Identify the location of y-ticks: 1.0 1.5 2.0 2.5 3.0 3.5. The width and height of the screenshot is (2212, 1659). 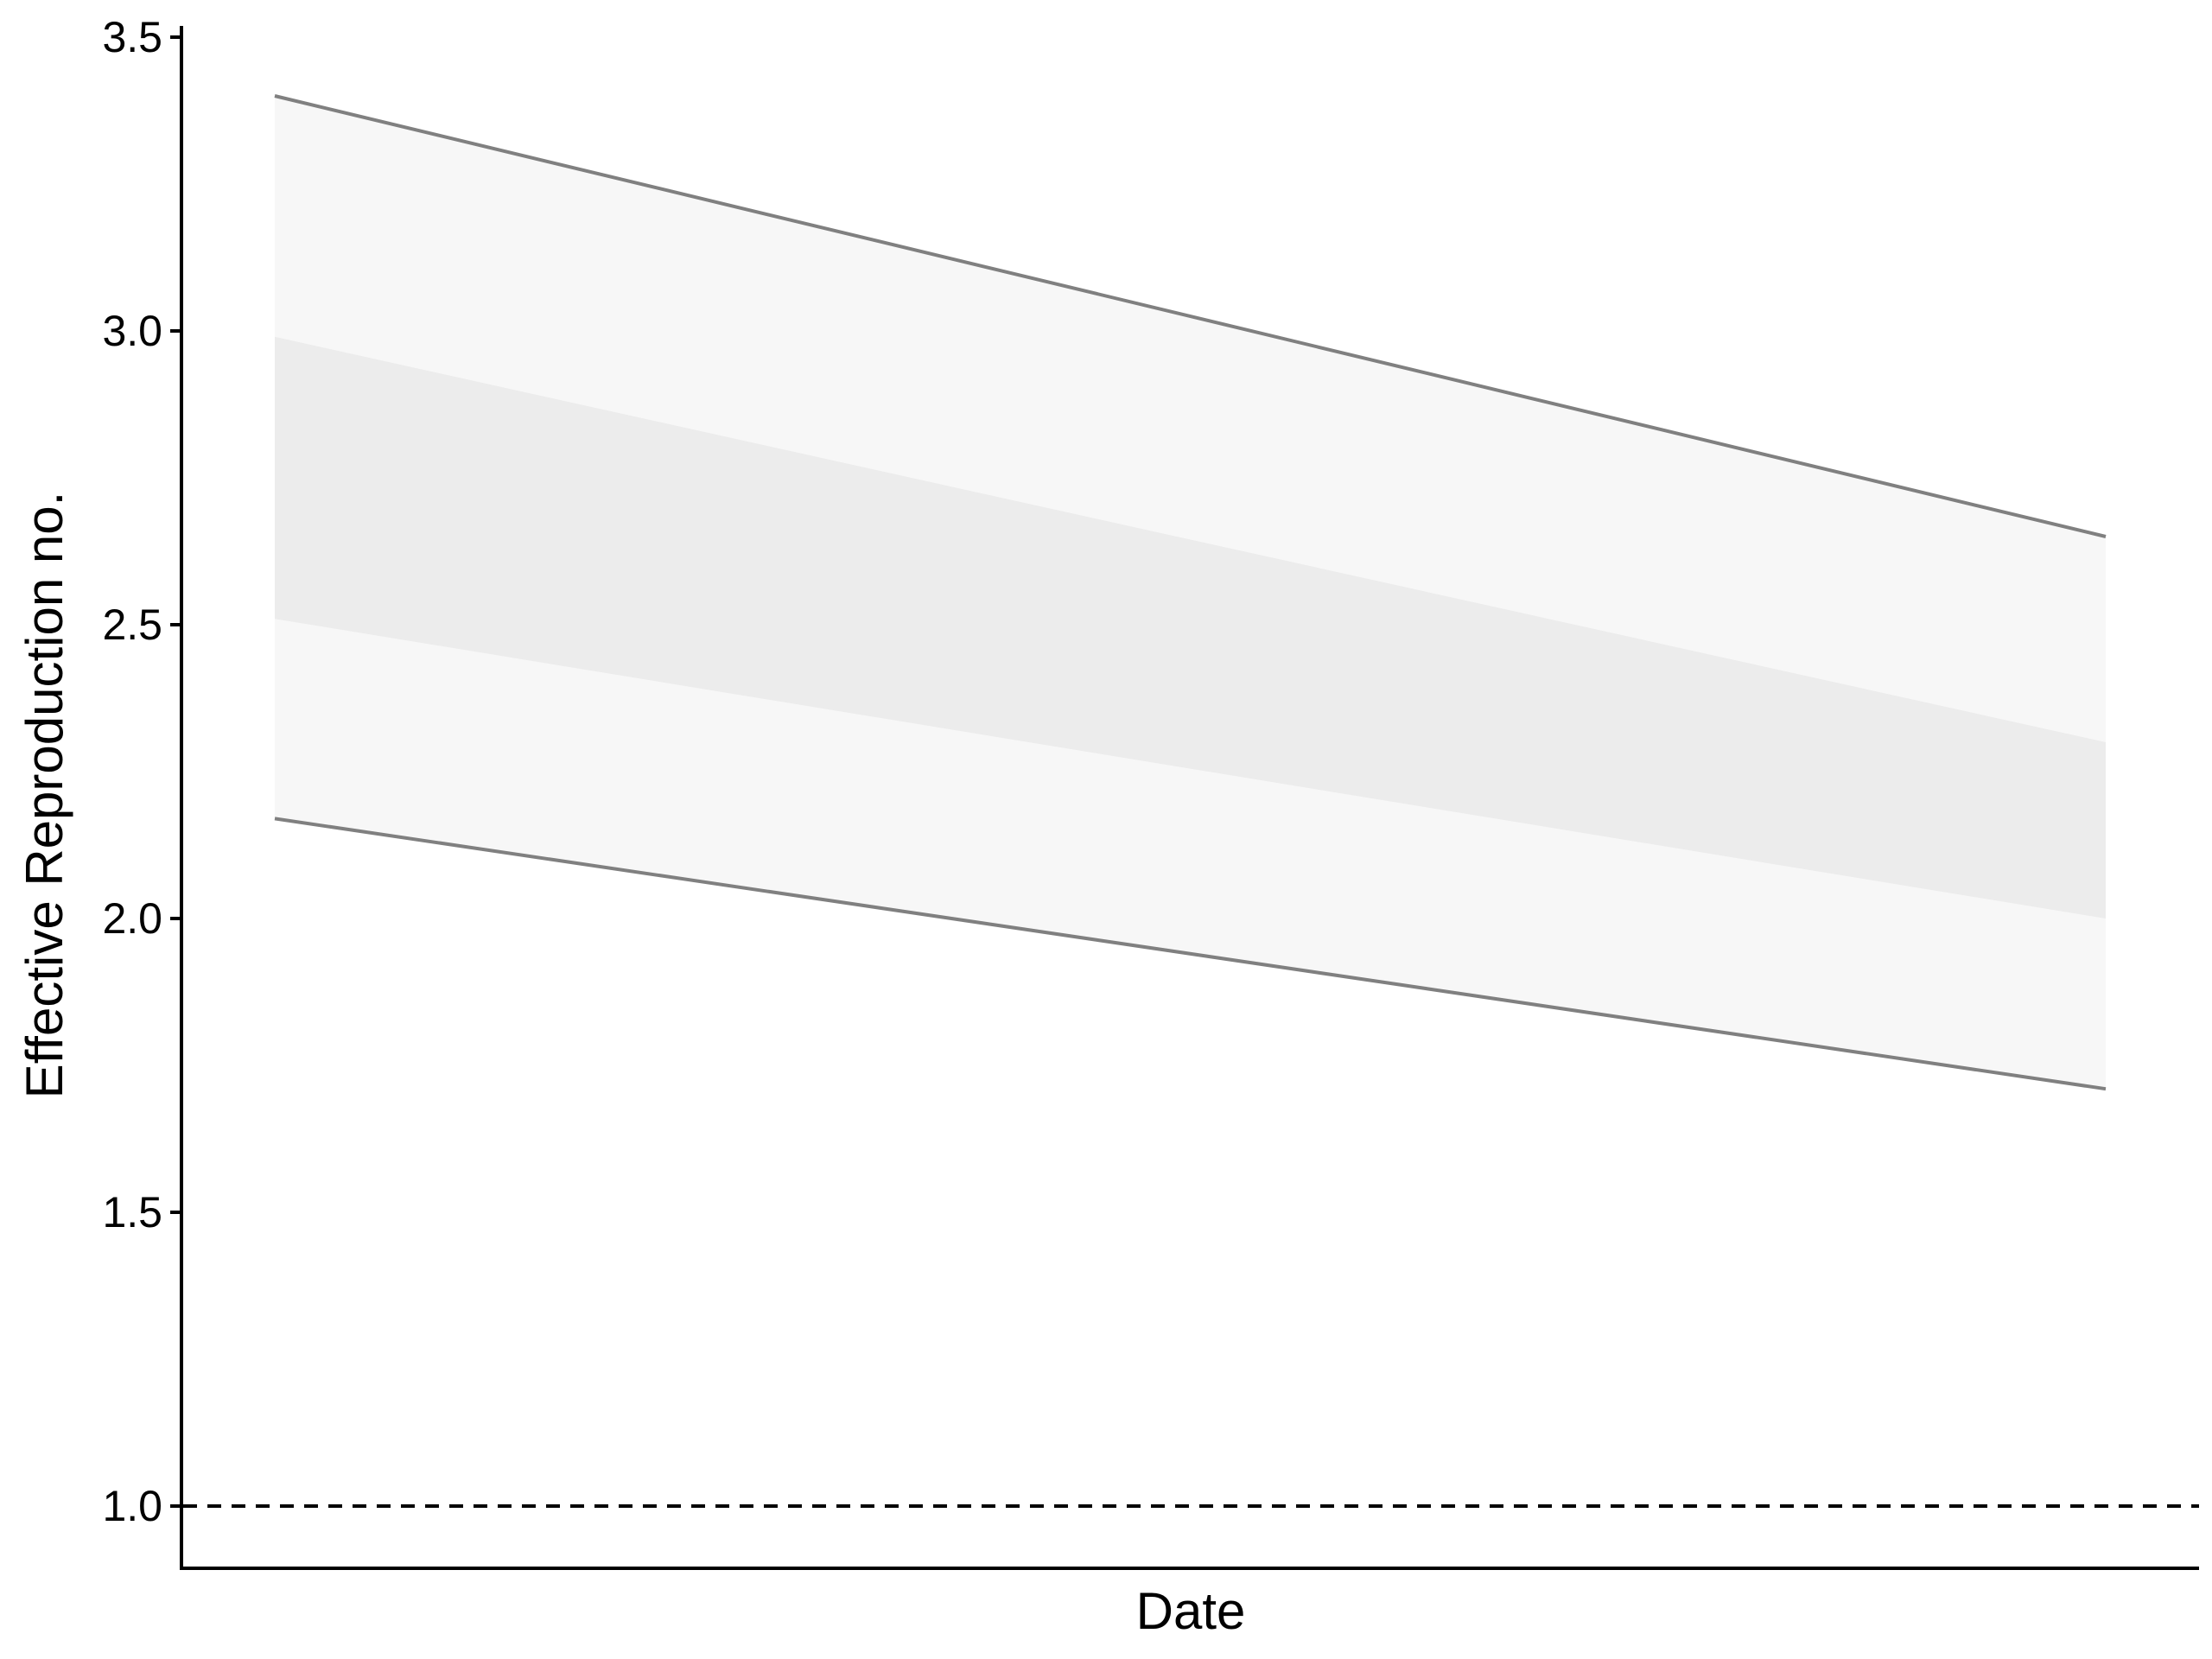
(141, 771).